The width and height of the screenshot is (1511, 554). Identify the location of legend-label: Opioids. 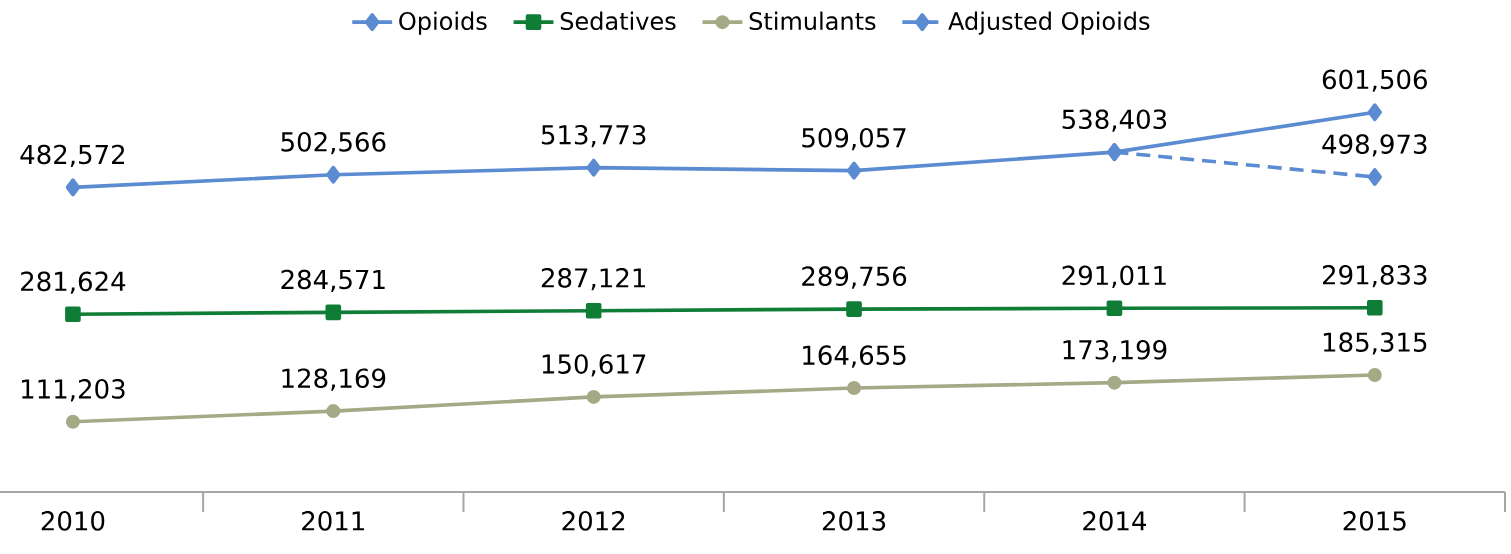
(443, 23).